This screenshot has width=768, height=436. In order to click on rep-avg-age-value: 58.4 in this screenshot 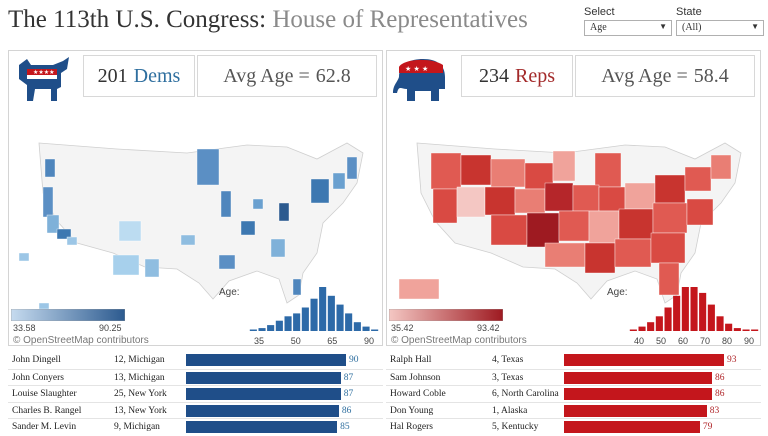, I will do `click(711, 75)`.